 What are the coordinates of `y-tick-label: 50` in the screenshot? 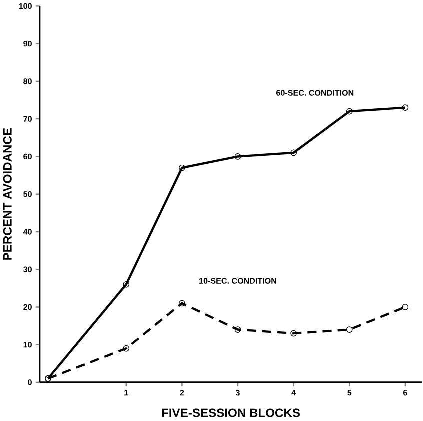 It's located at (28, 195).